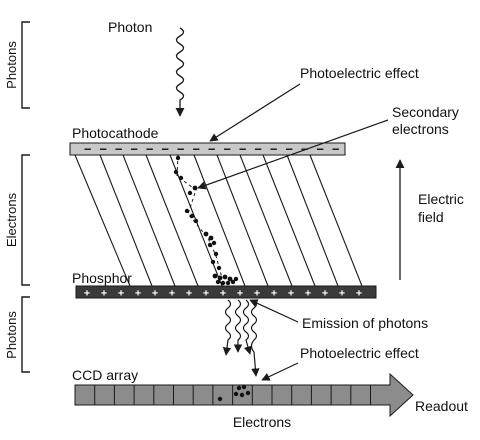 This screenshot has height=440, width=480. What do you see at coordinates (420, 129) in the screenshot?
I see `secondary-electrons-label-line2: electrons` at bounding box center [420, 129].